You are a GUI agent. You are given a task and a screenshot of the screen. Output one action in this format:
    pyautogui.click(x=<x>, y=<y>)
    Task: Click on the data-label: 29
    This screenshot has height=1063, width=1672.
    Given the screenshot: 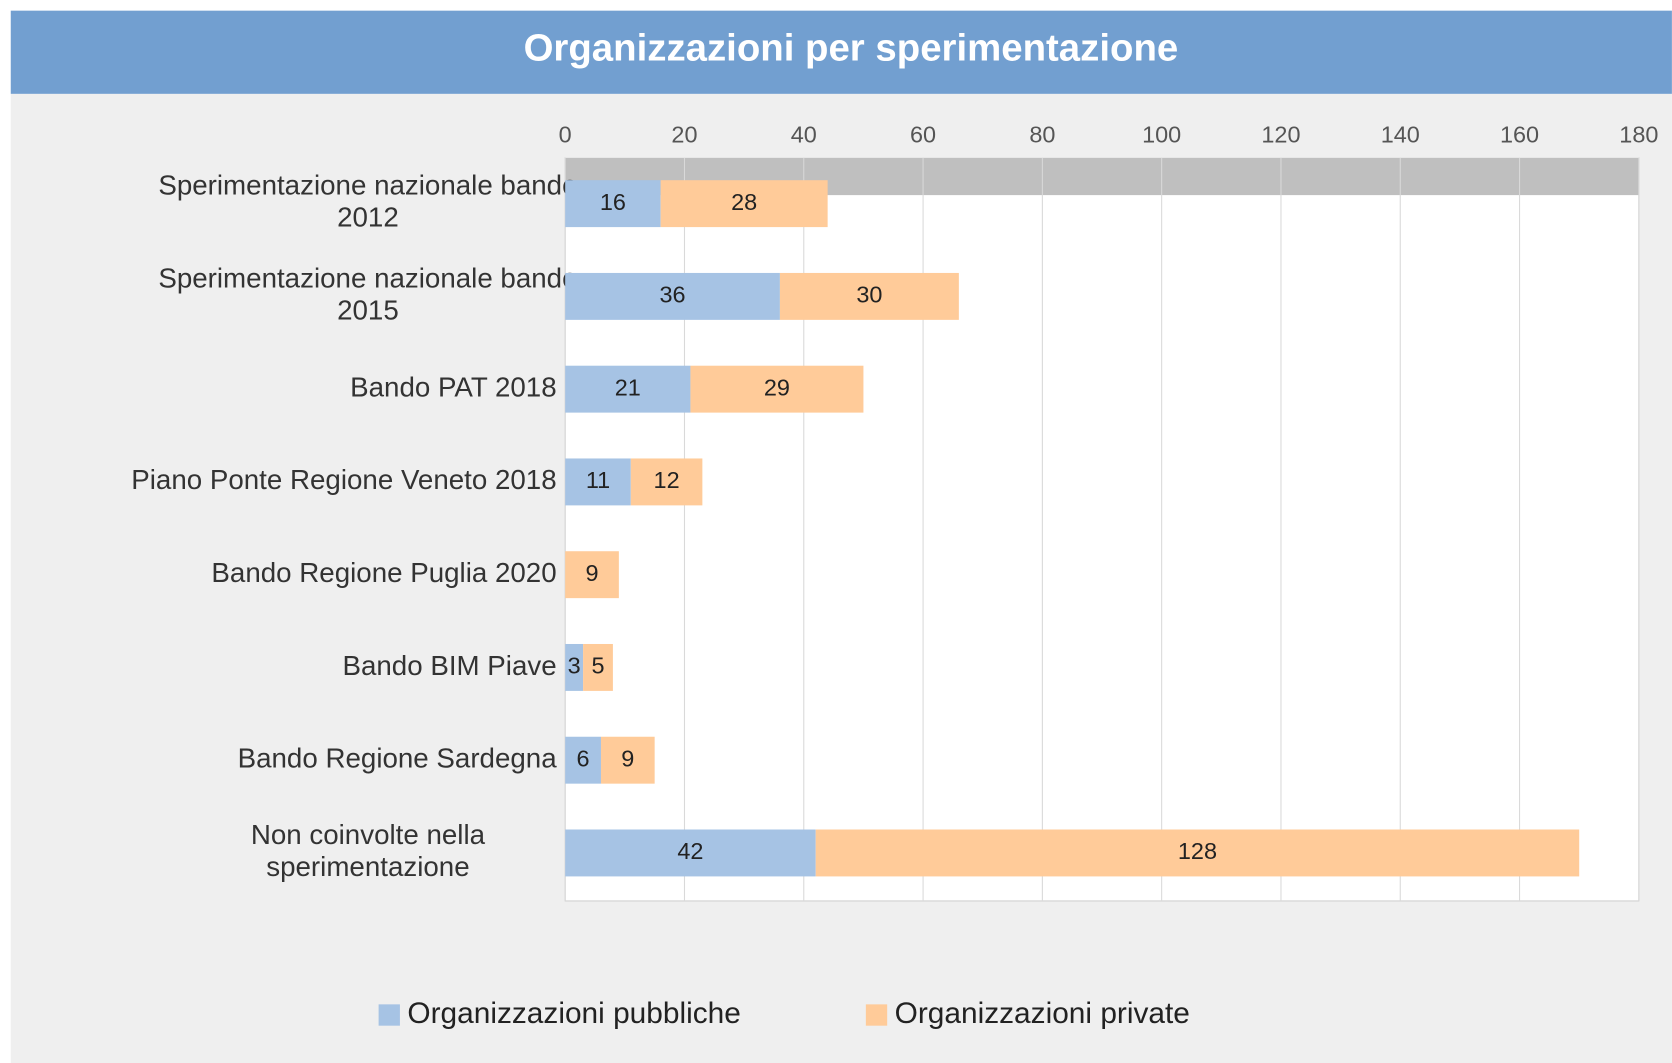 What is the action you would take?
    pyautogui.click(x=777, y=387)
    